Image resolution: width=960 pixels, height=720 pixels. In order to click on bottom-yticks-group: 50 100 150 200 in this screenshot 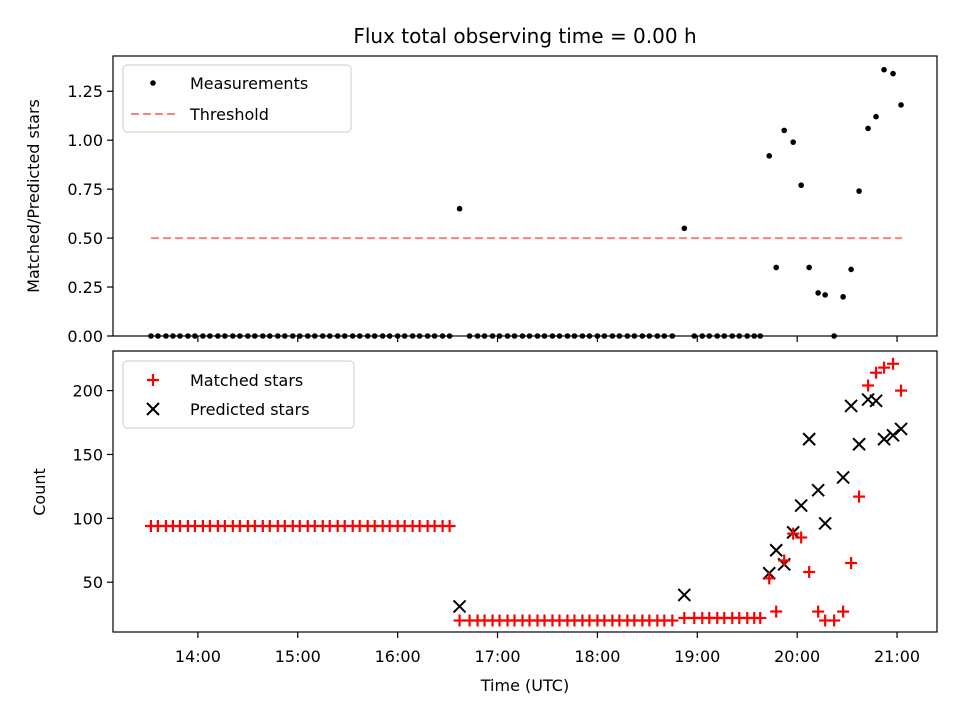, I will do `click(92, 487)`.